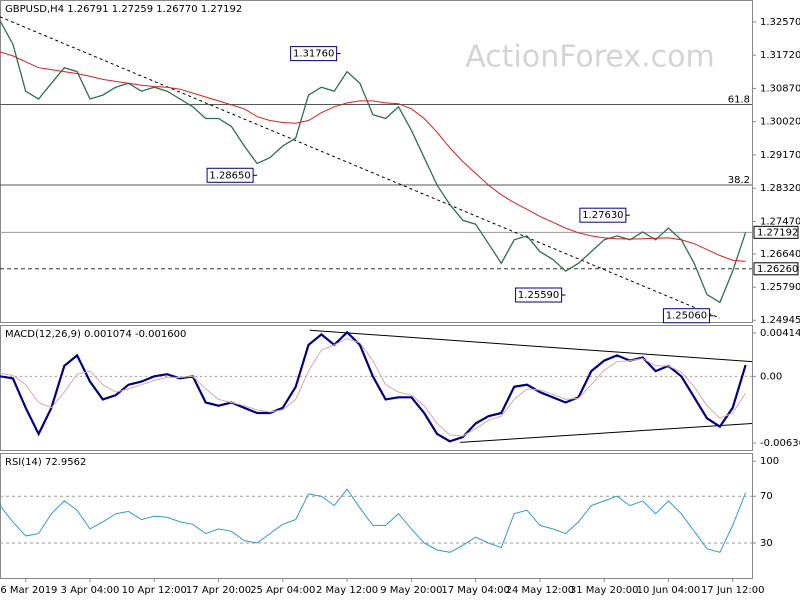  I want to click on annotation-label: 1.28650, so click(229, 175).